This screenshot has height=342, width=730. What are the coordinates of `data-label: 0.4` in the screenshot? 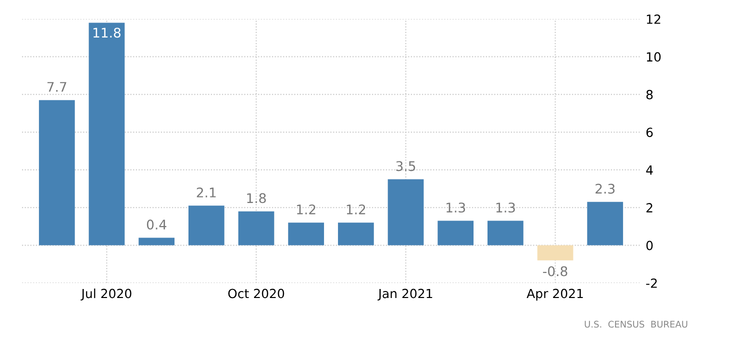 It's located at (156, 225).